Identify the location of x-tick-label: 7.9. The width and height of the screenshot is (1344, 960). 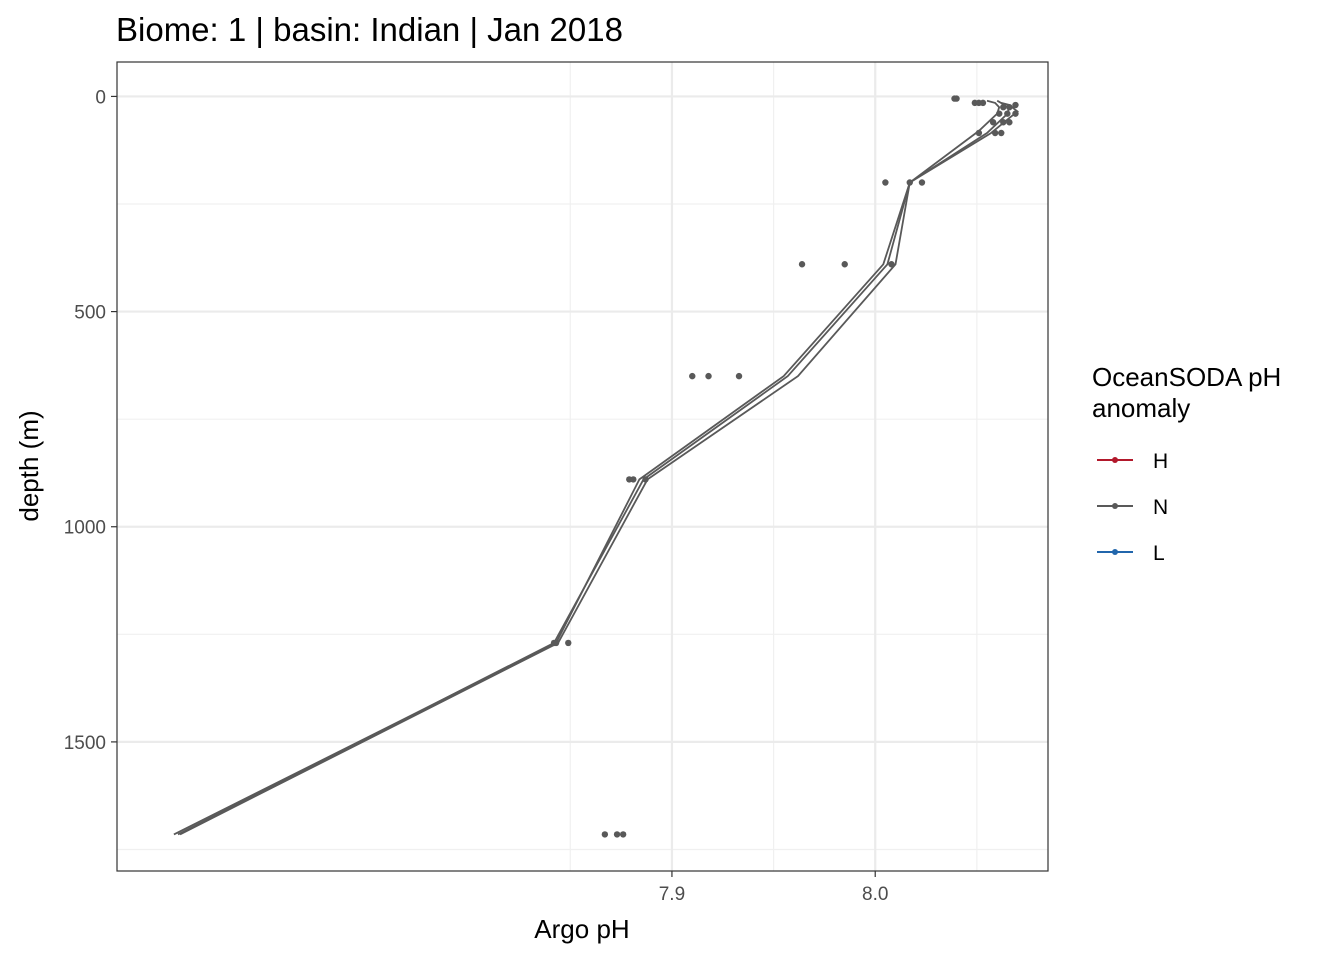
(672, 894).